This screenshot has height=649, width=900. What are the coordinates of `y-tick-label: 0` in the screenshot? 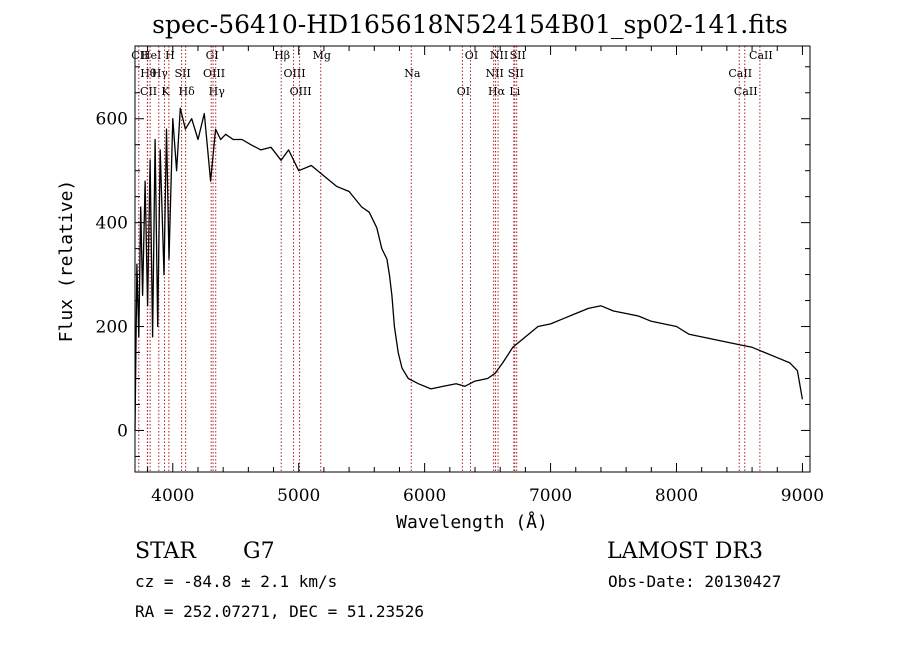 It's located at (122, 431).